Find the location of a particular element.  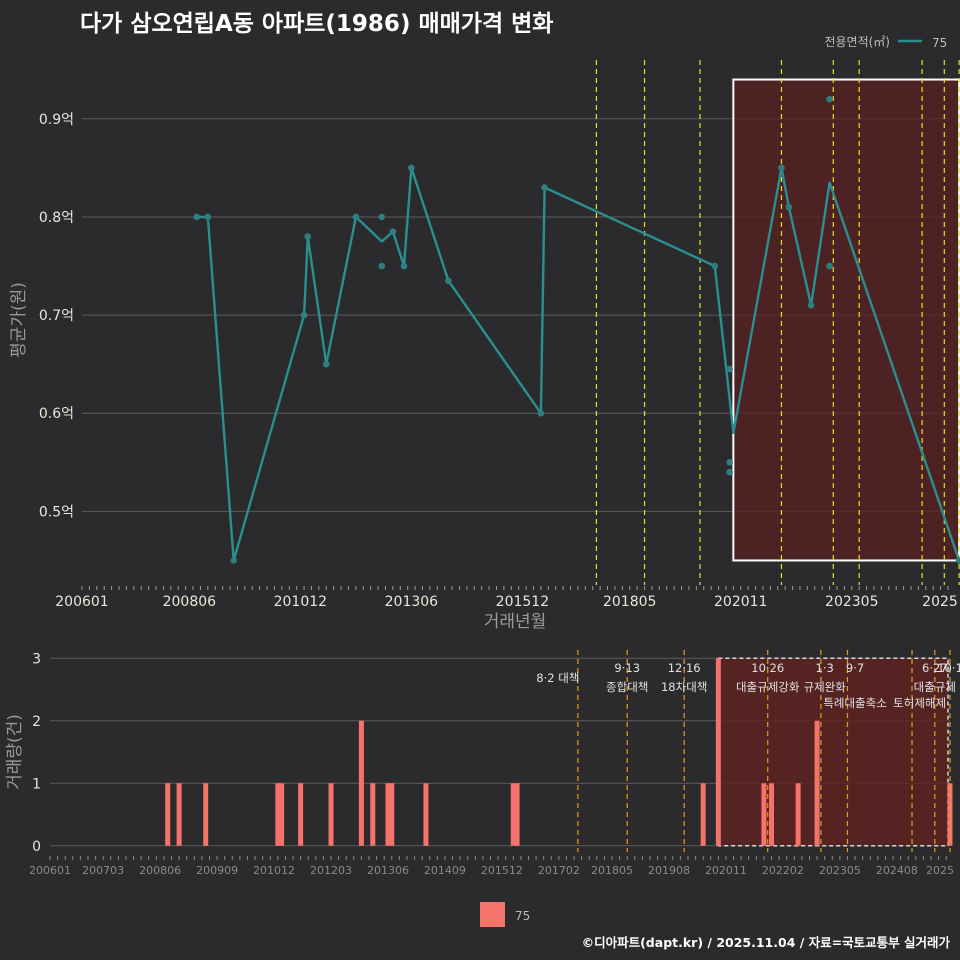

annotation-label: 종합대책 is located at coordinates (627, 687).